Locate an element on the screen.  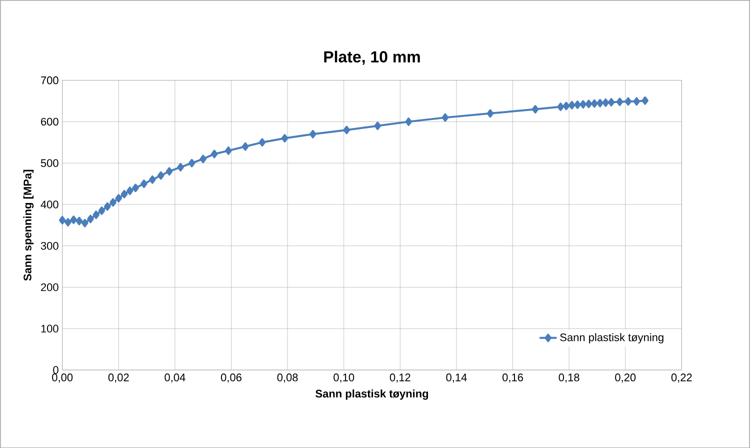
x-tick-label: 0,16 is located at coordinates (512, 377).